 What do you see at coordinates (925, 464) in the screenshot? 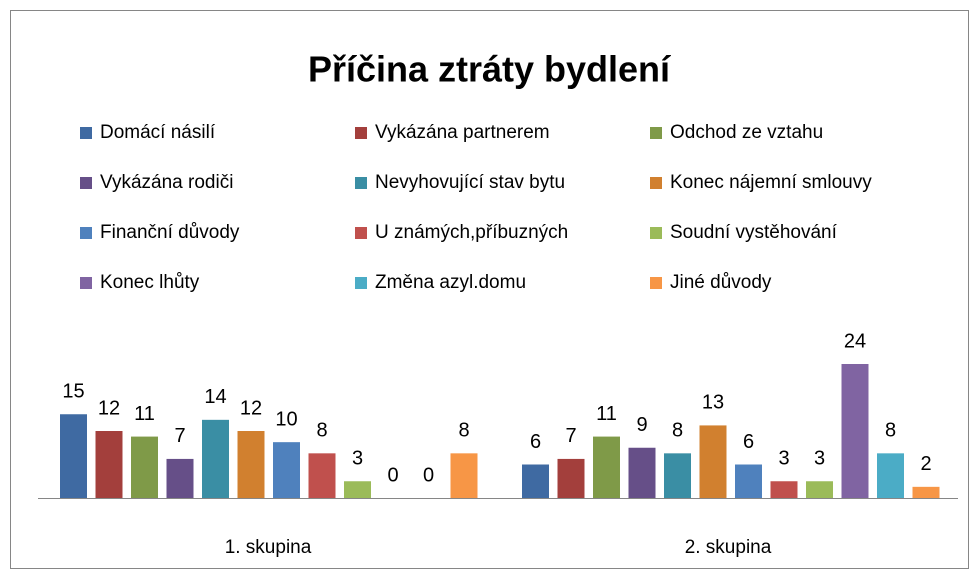
I see `data-label: 2` at bounding box center [925, 464].